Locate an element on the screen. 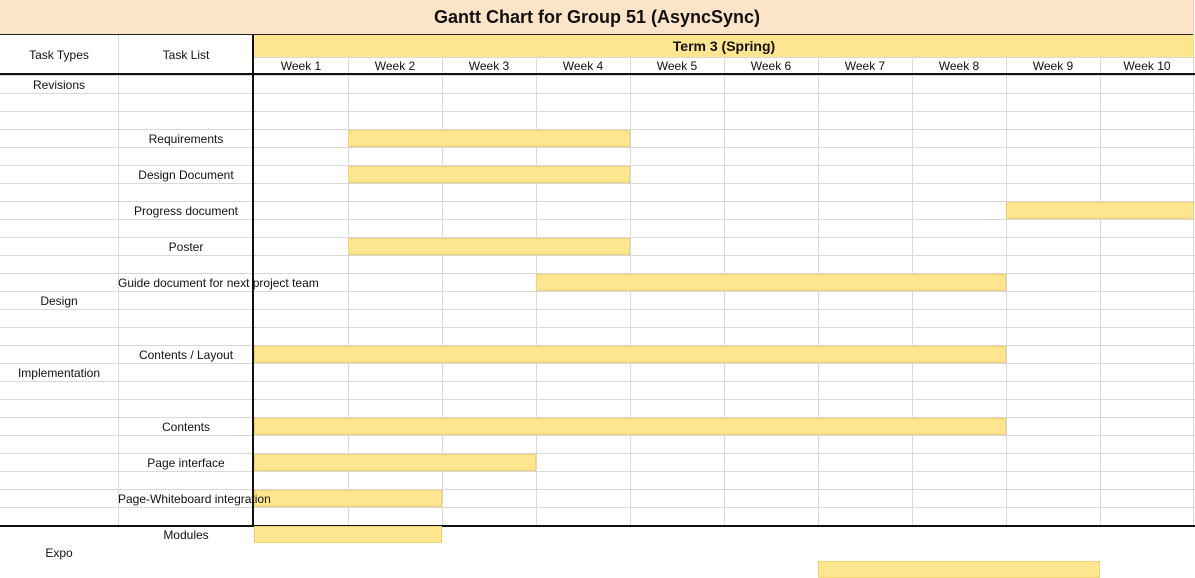  week-header-1: Week 1 is located at coordinates (301, 66).